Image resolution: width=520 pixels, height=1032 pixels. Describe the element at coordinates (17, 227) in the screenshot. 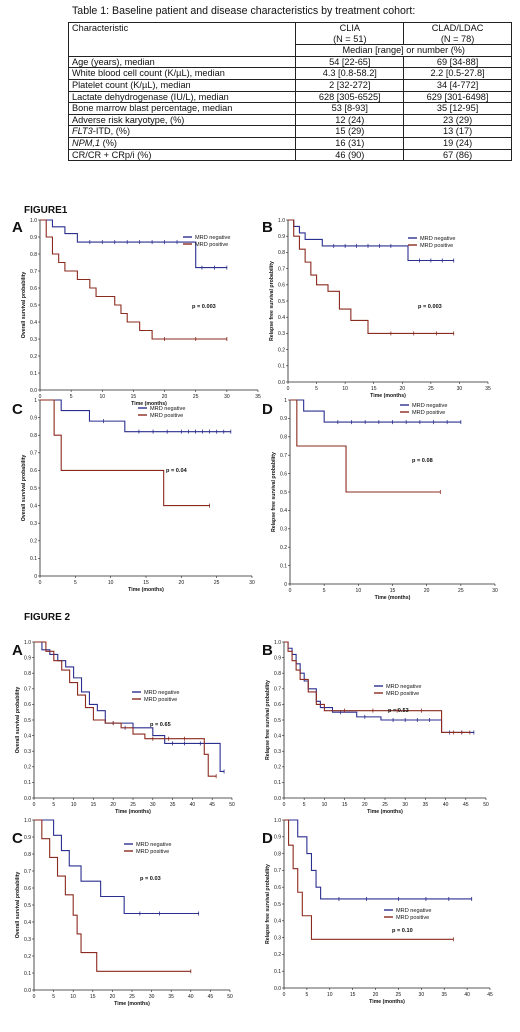

I see `panel-letter-f1a: A` at that location.